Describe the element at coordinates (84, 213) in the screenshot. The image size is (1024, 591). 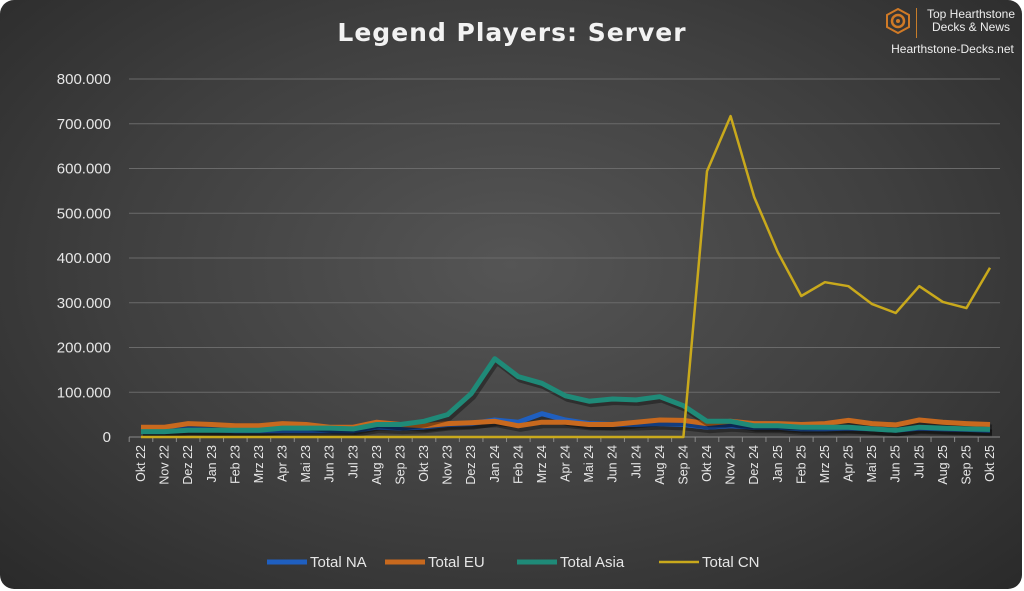
I see `y-tick-label: 500.000` at that location.